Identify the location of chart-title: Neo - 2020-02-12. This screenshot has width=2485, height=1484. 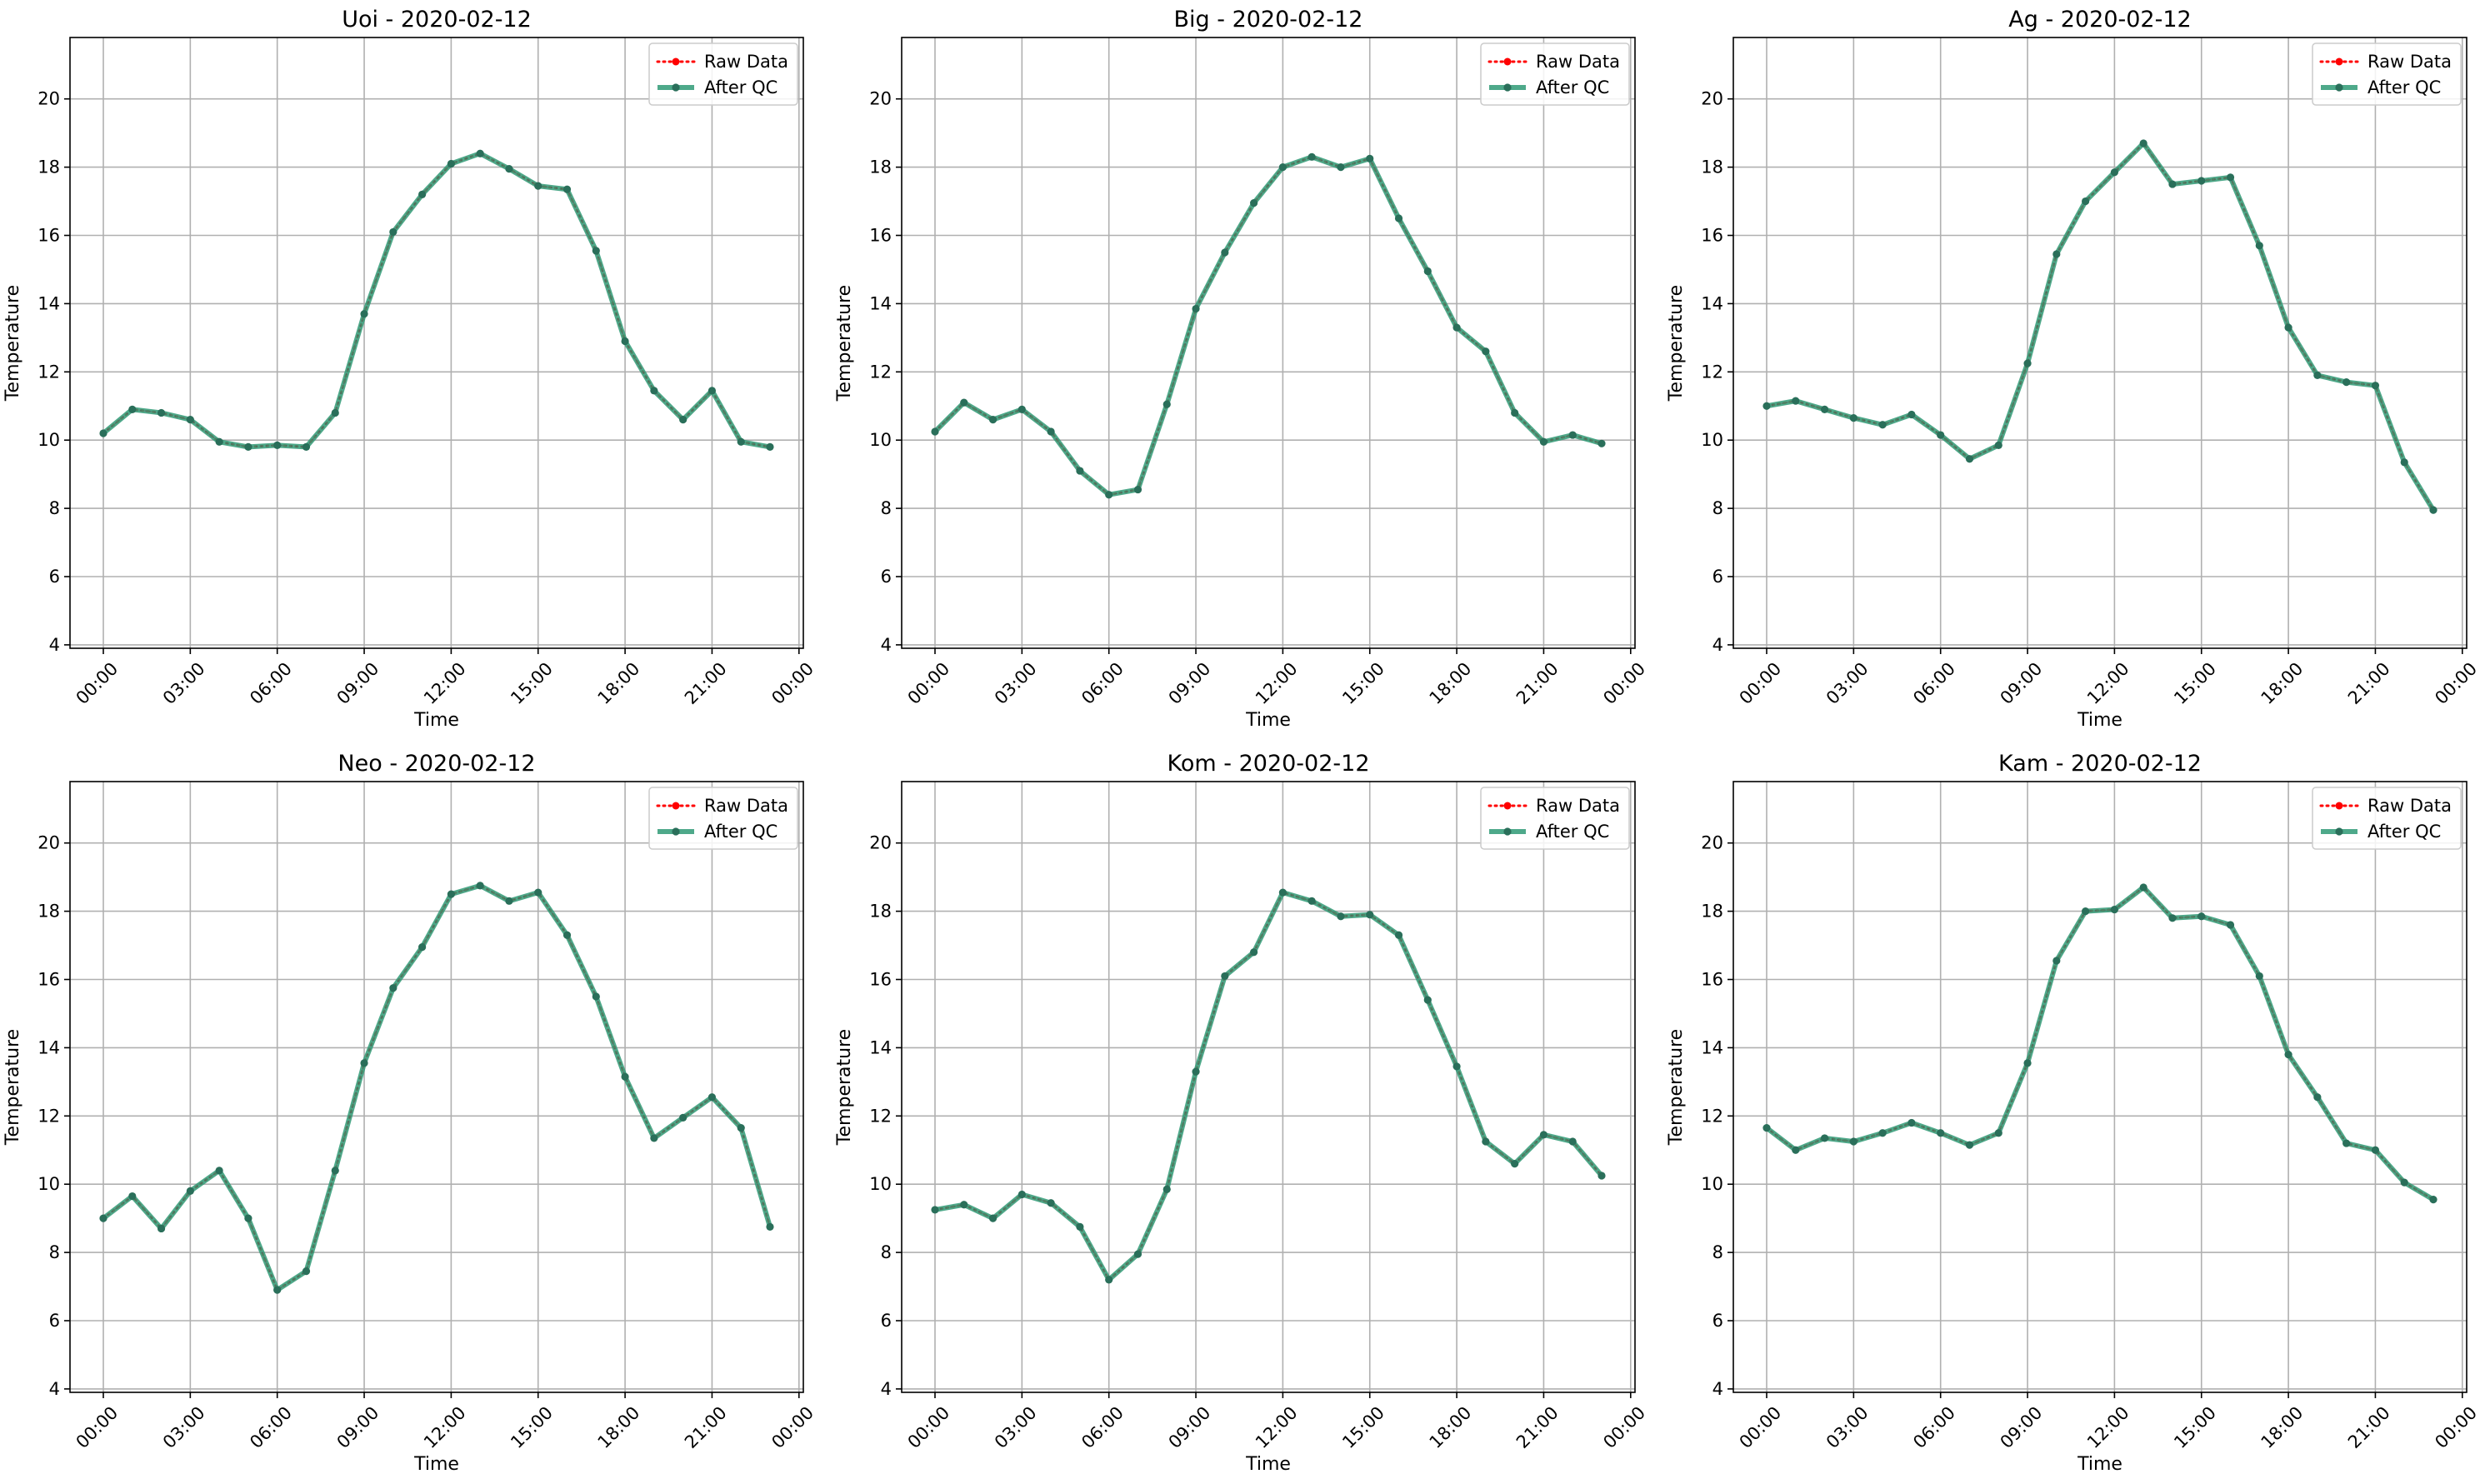
(436, 764).